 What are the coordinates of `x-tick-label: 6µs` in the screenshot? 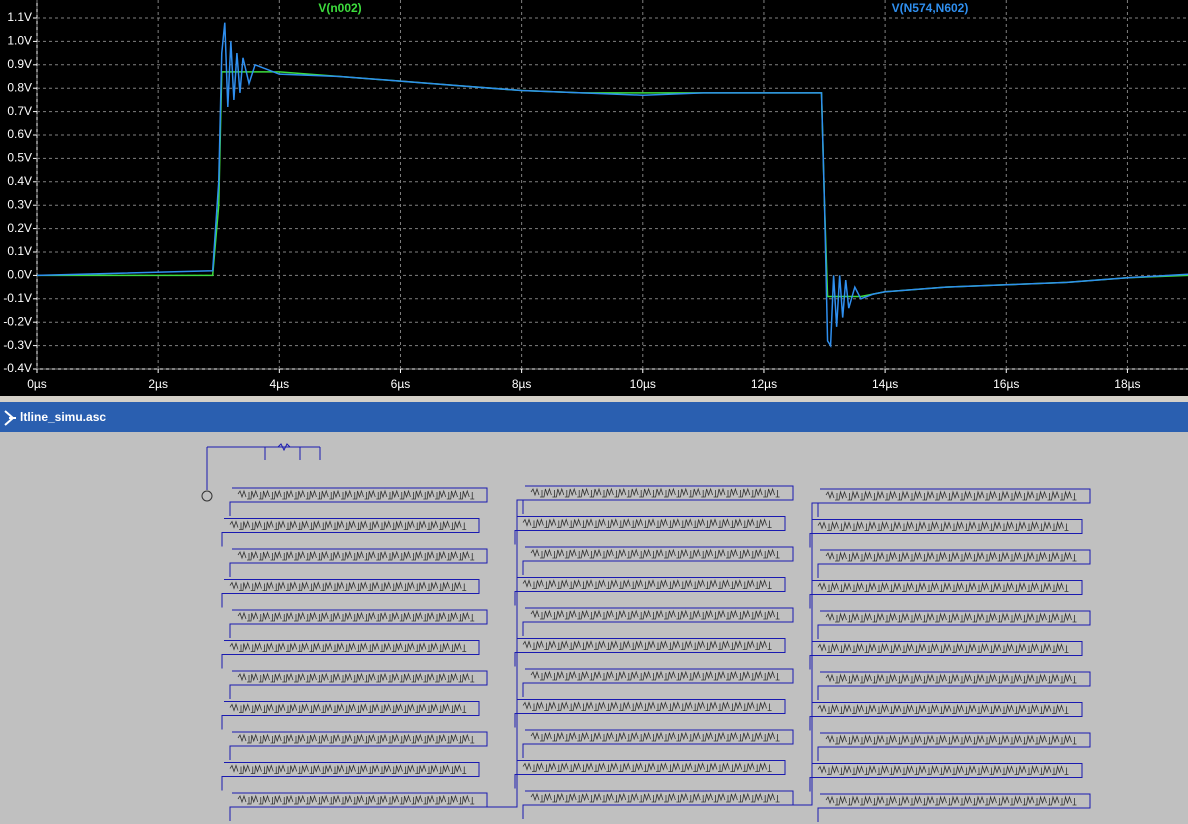 It's located at (401, 384).